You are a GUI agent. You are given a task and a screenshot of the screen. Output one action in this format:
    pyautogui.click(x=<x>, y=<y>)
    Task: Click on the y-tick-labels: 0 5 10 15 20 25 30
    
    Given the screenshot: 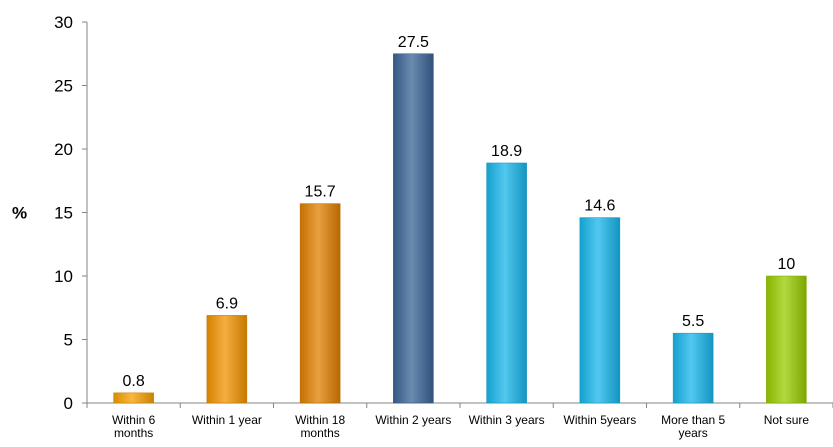 What is the action you would take?
    pyautogui.click(x=70, y=213)
    